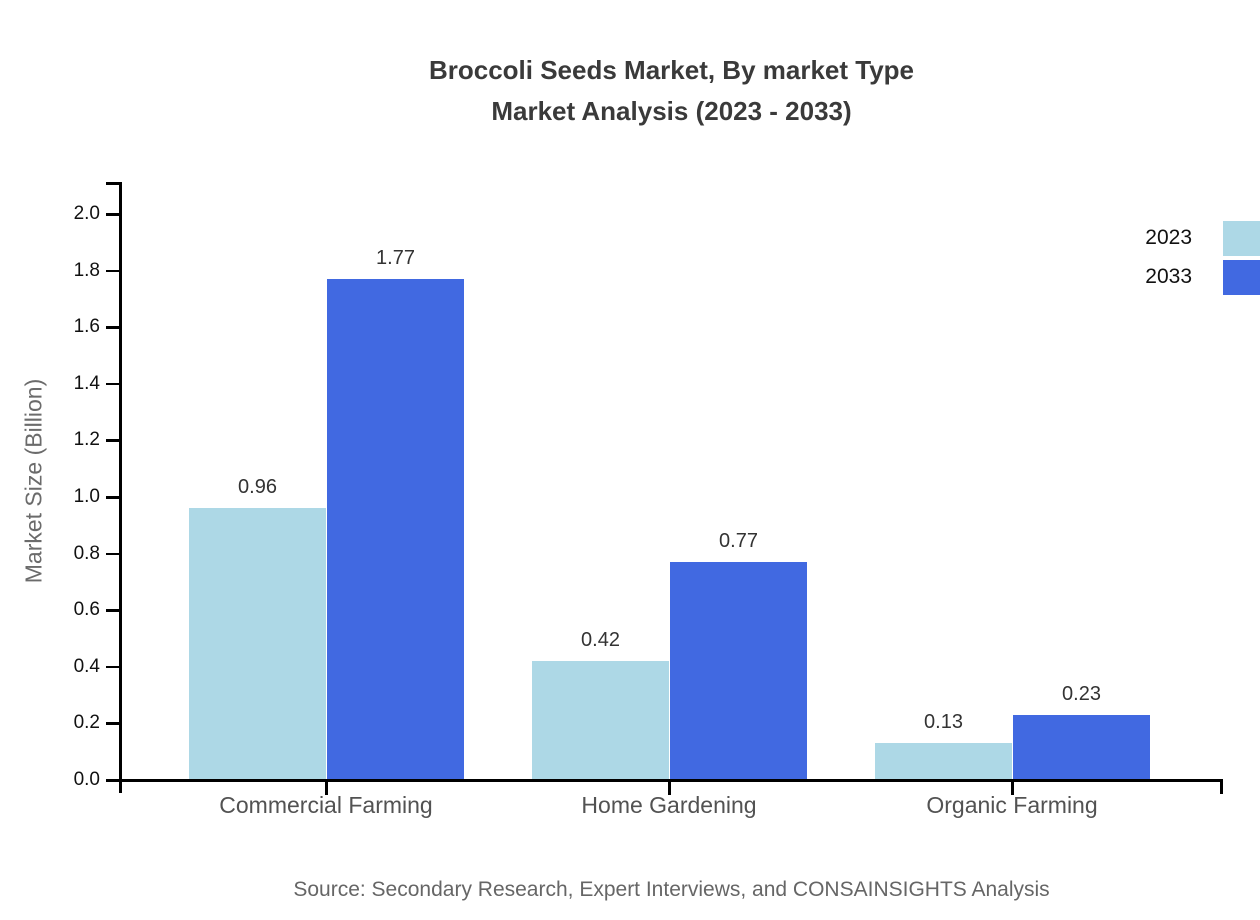 The height and width of the screenshot is (920, 1260). I want to click on y-tick-label: 2.0, so click(86, 213).